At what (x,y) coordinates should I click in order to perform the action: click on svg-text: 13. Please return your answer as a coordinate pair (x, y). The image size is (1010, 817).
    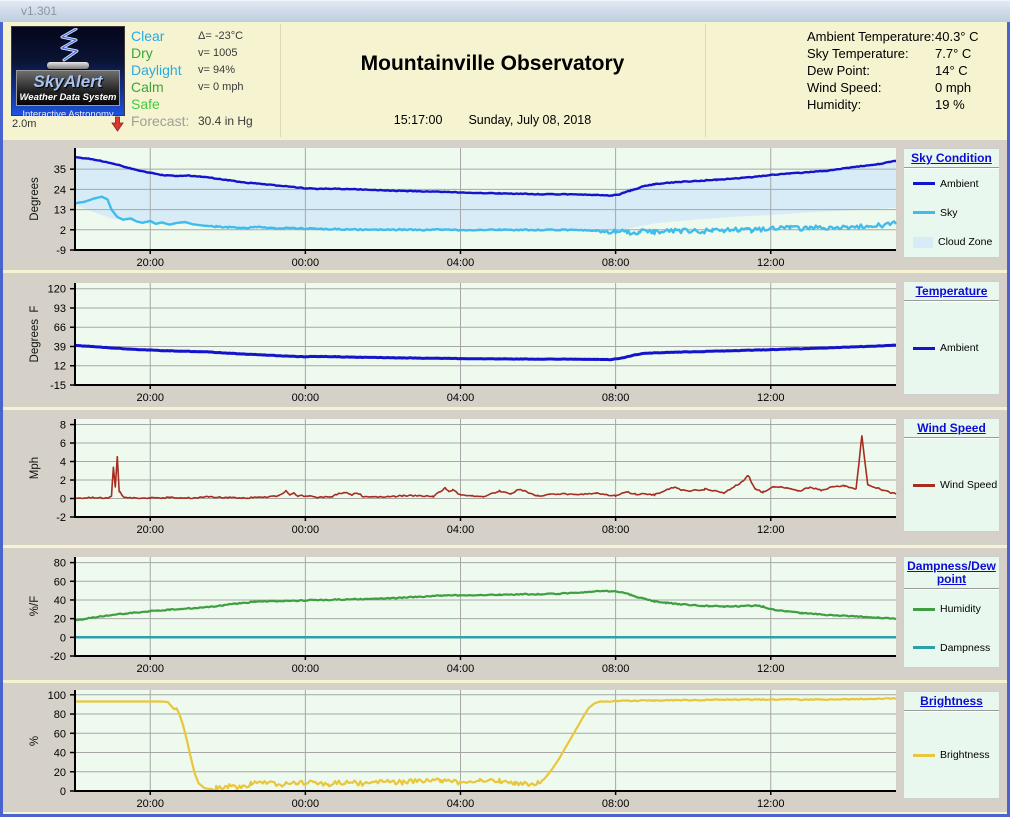
    Looking at the image, I should click on (60, 211).